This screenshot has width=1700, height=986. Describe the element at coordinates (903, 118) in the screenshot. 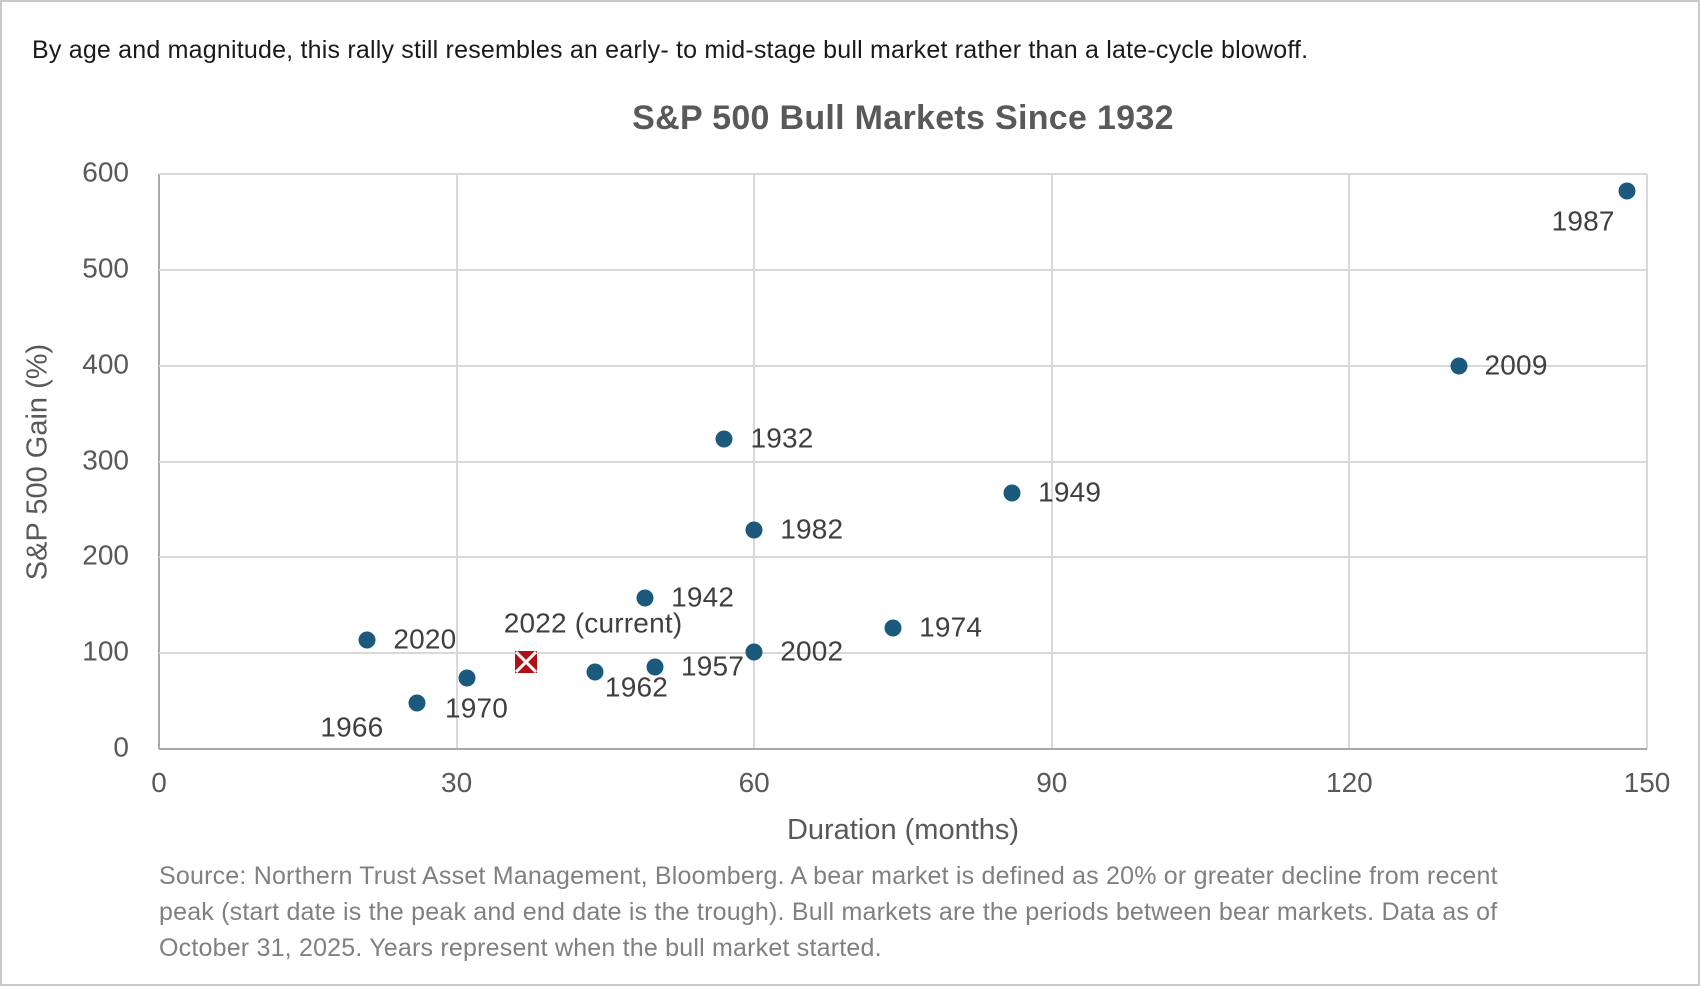

I see `chart-title: S&P 500 Bull Markets Since 1932` at that location.